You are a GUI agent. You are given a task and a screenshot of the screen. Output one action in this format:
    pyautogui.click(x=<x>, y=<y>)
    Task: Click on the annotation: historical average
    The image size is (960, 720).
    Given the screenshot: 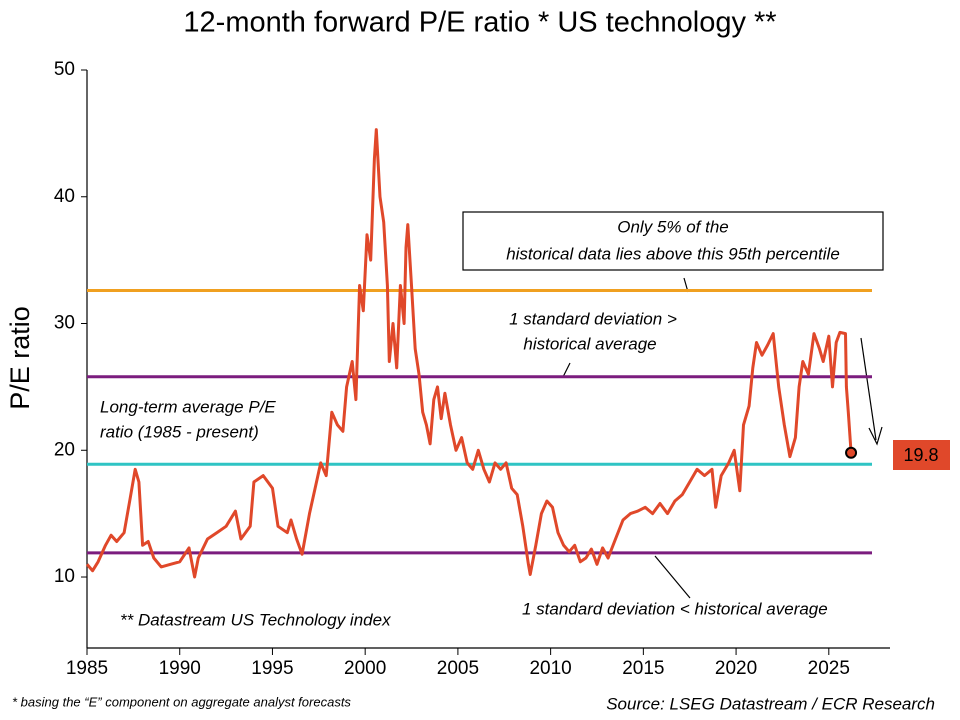 What is the action you would take?
    pyautogui.click(x=589, y=343)
    